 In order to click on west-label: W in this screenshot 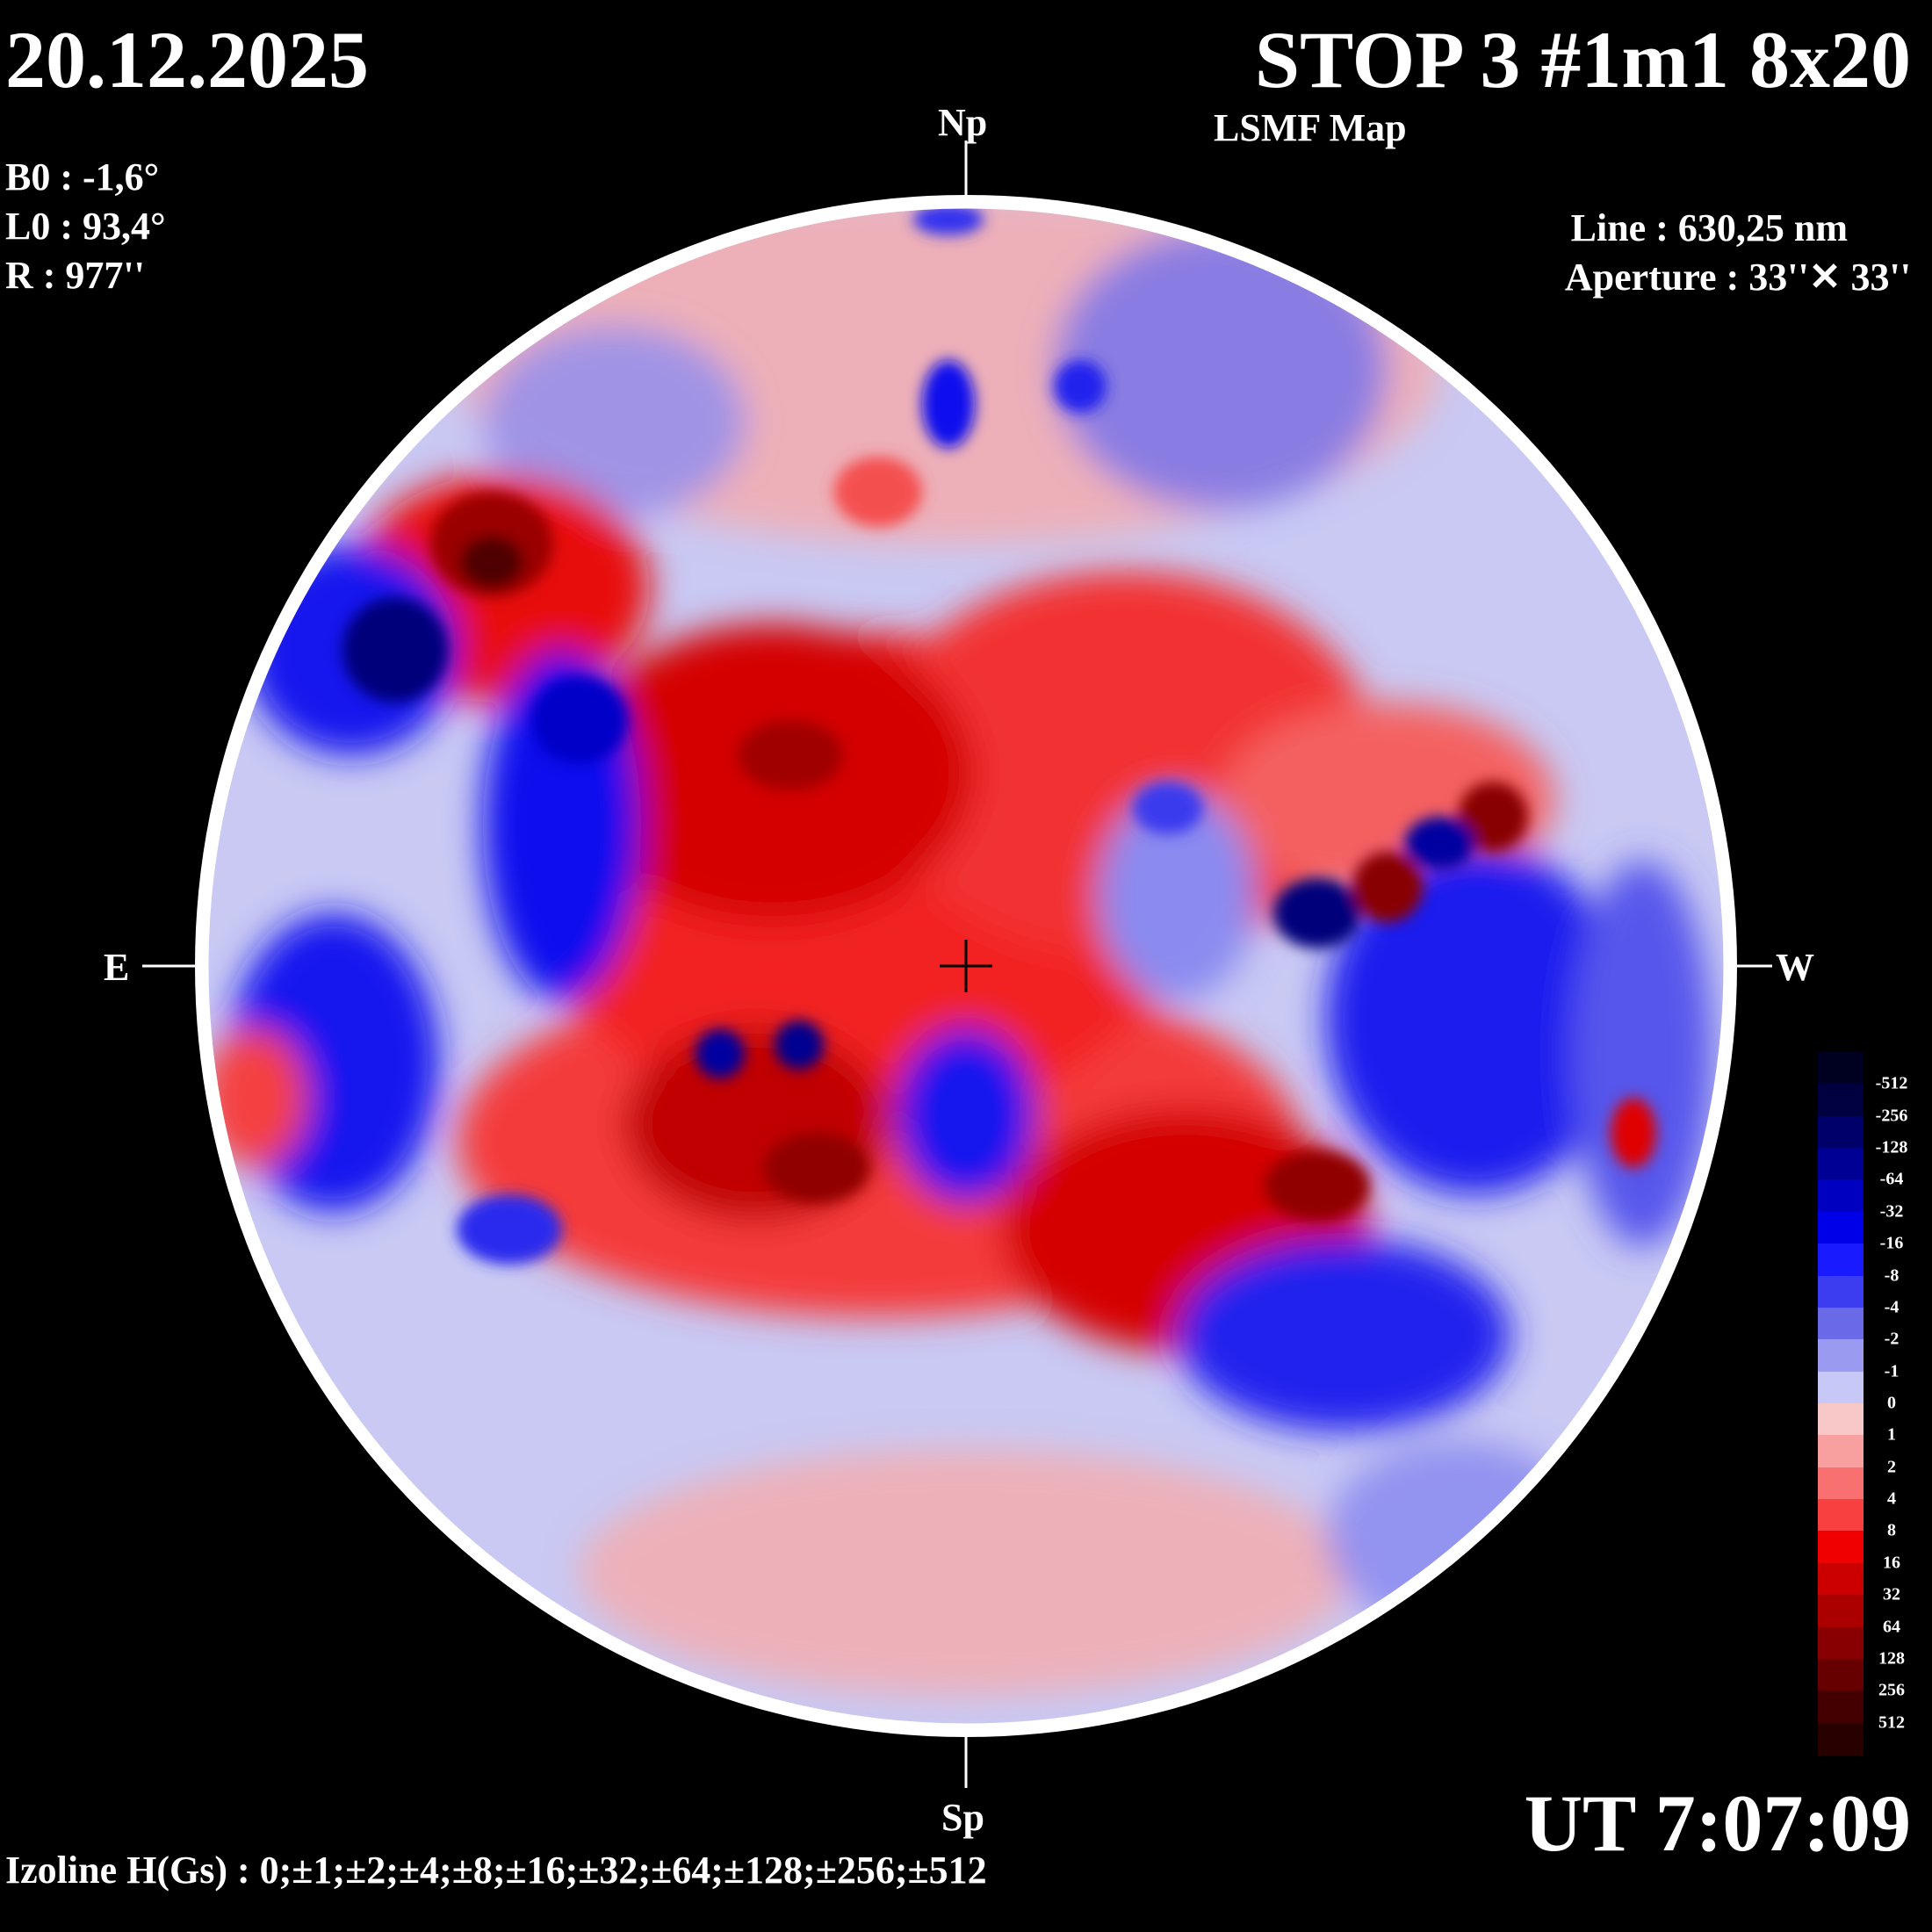, I will do `click(1795, 968)`.